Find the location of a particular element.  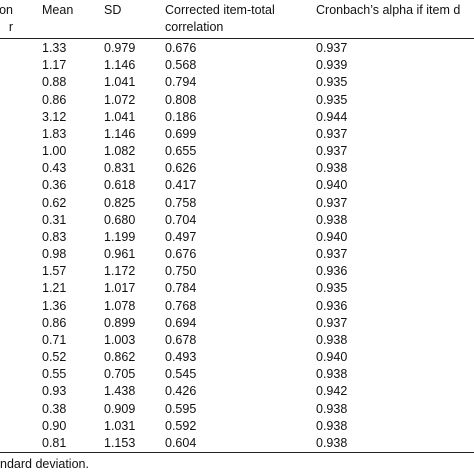

header-cell: Mean is located at coordinates (58, 10).